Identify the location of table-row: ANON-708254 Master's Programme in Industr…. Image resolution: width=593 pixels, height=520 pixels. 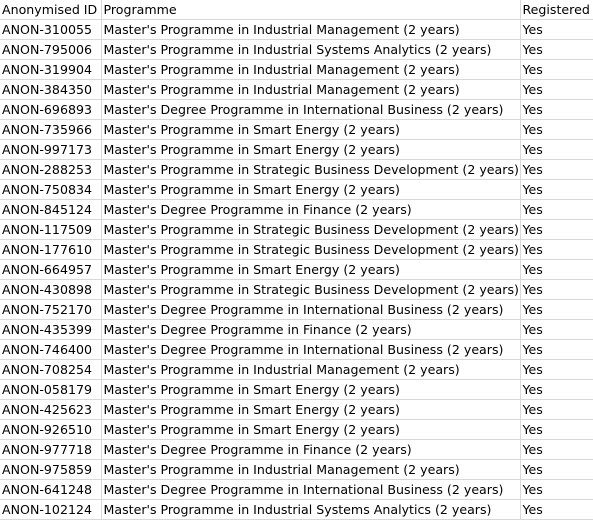
(296, 369).